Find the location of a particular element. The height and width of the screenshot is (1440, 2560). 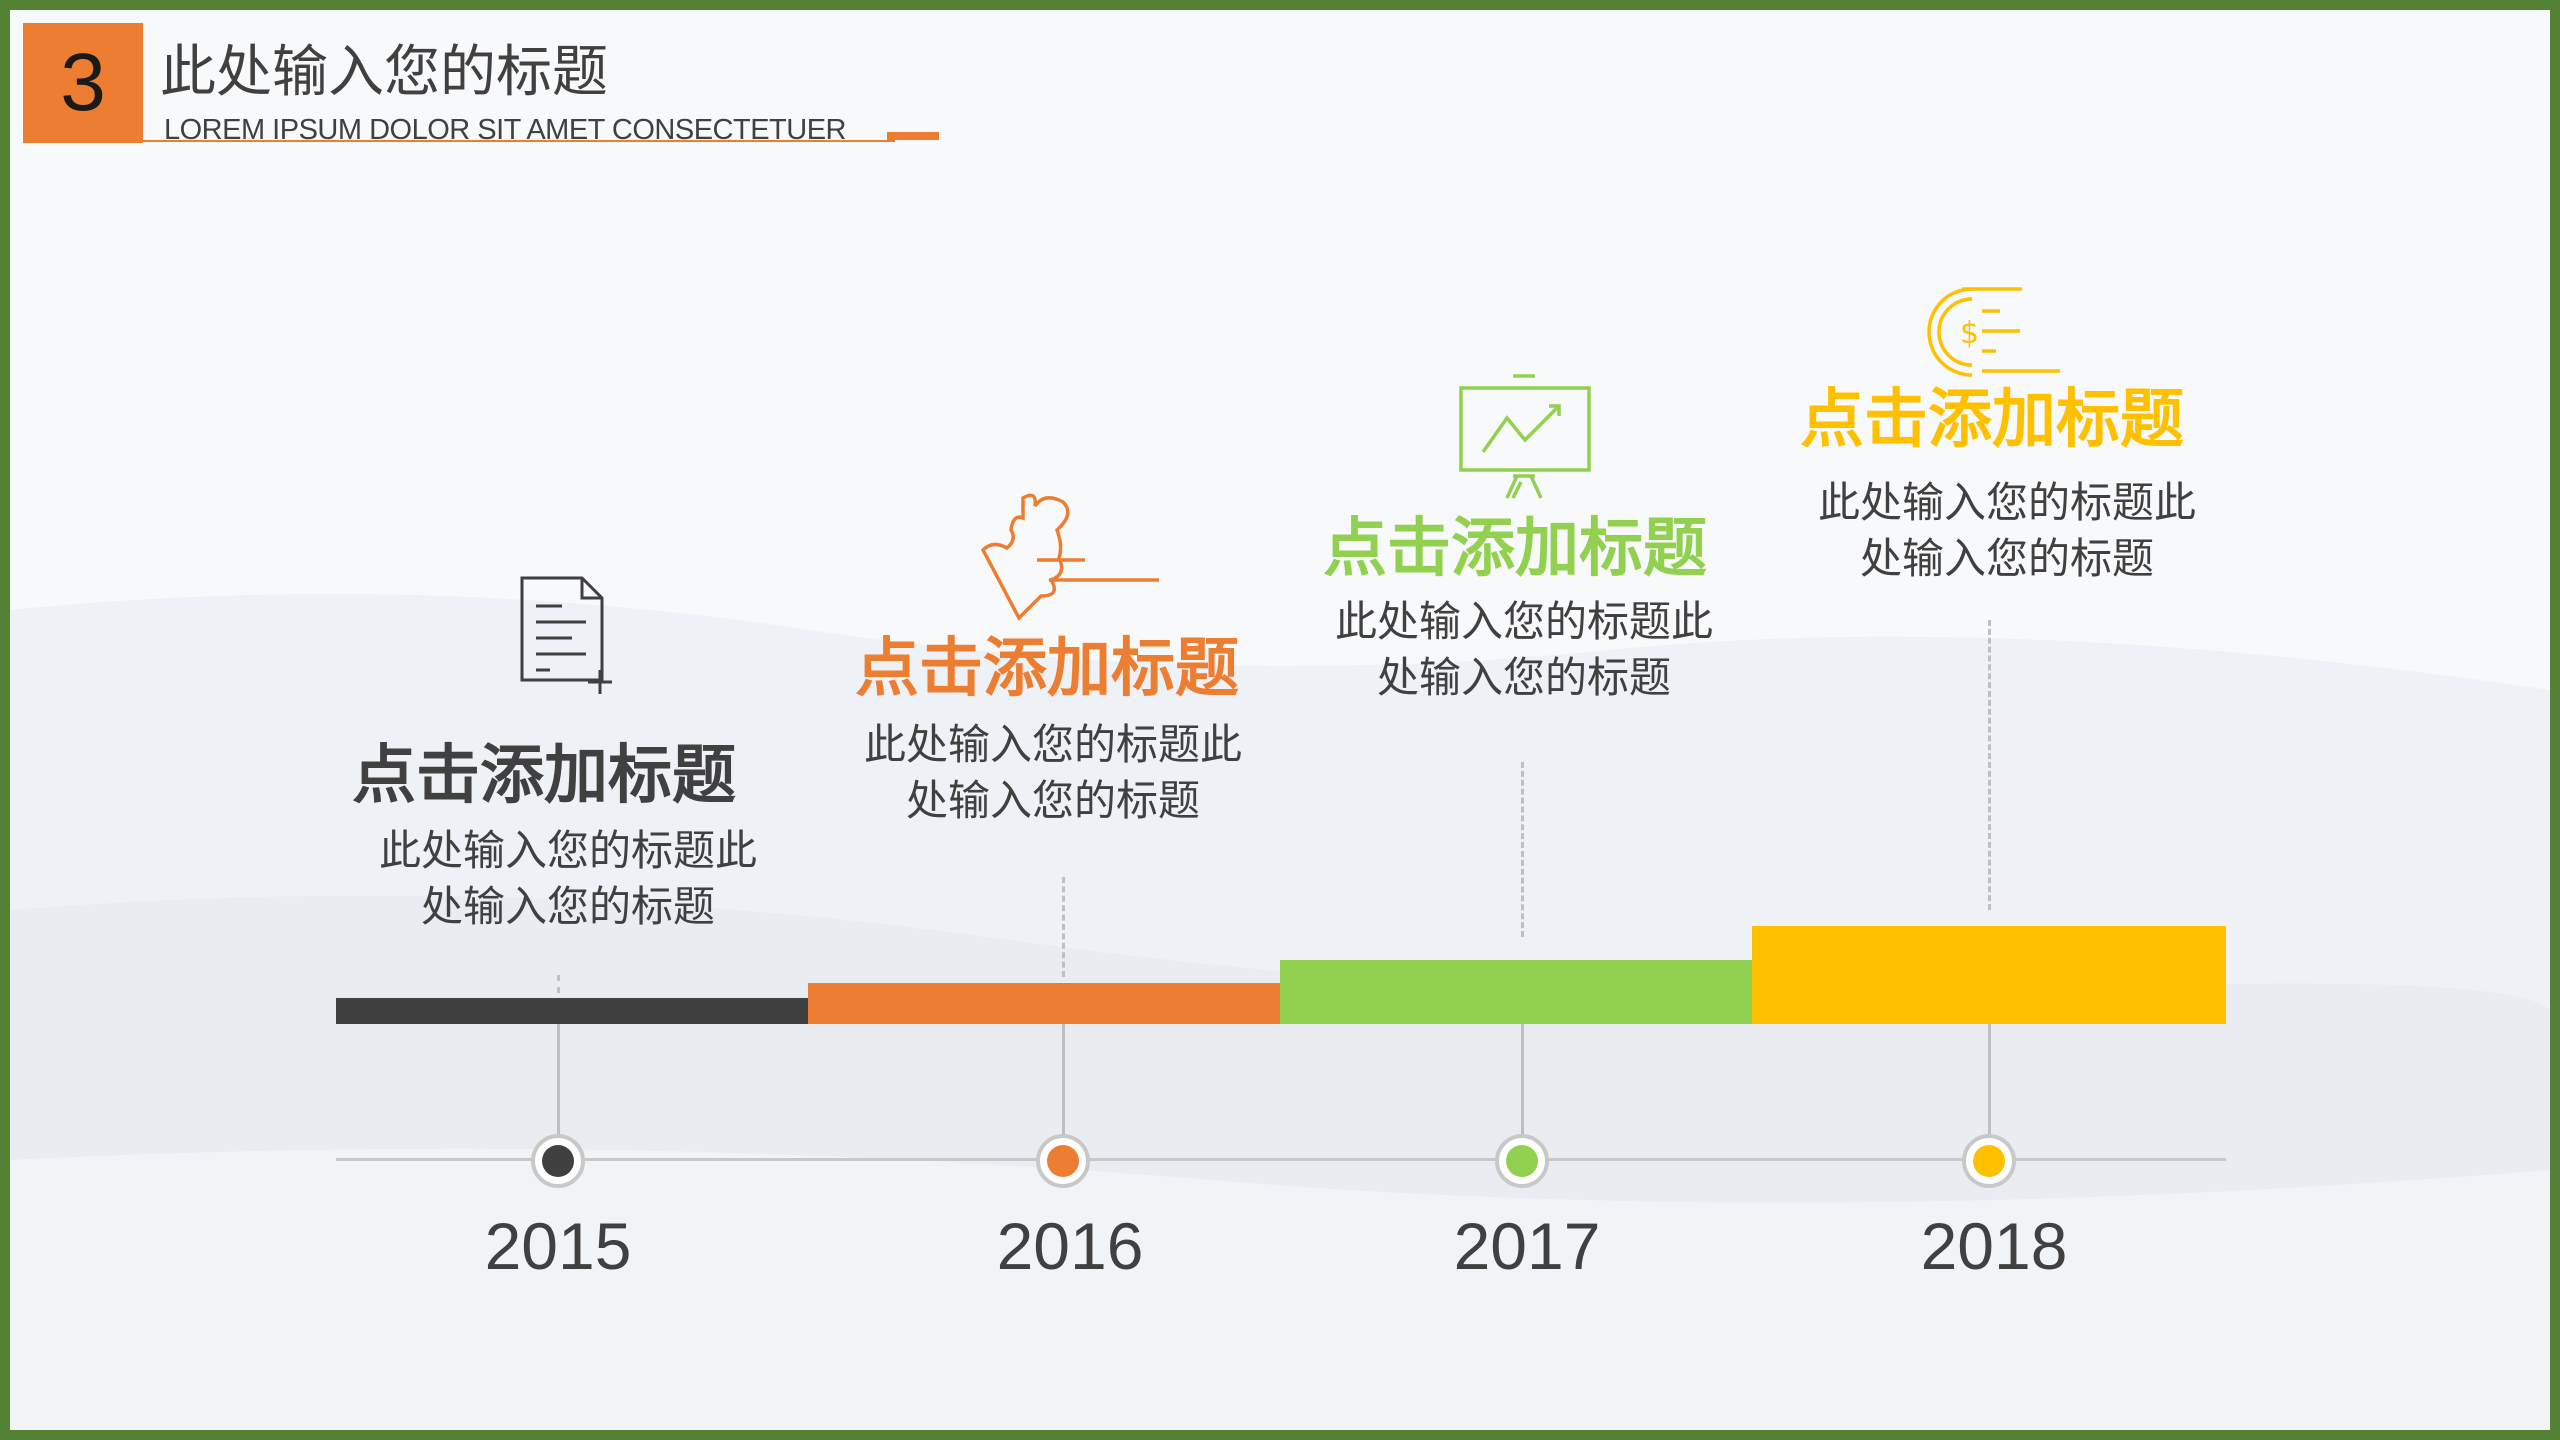

puzzle-hand-icon is located at coordinates (1069, 557).